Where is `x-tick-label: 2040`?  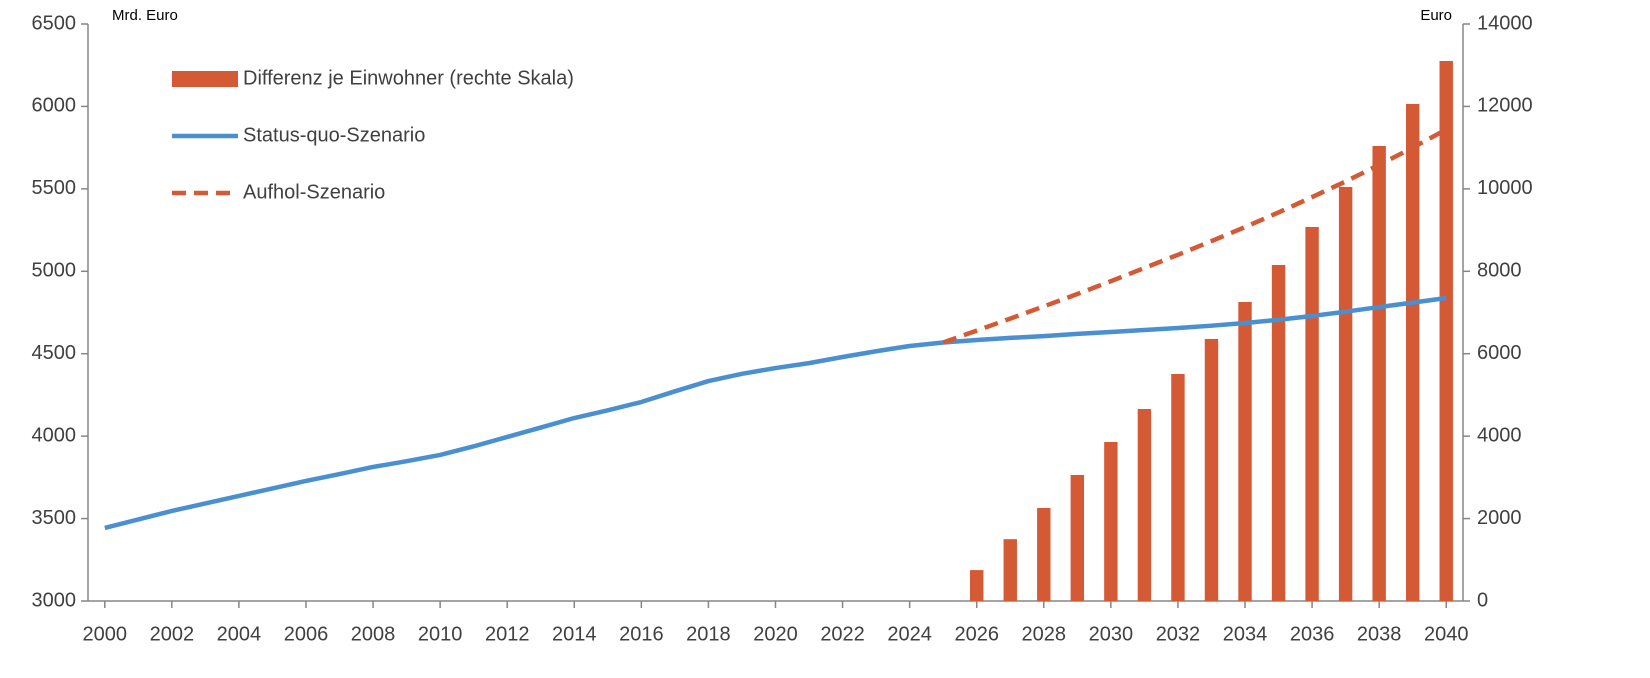
x-tick-label: 2040 is located at coordinates (1446, 634).